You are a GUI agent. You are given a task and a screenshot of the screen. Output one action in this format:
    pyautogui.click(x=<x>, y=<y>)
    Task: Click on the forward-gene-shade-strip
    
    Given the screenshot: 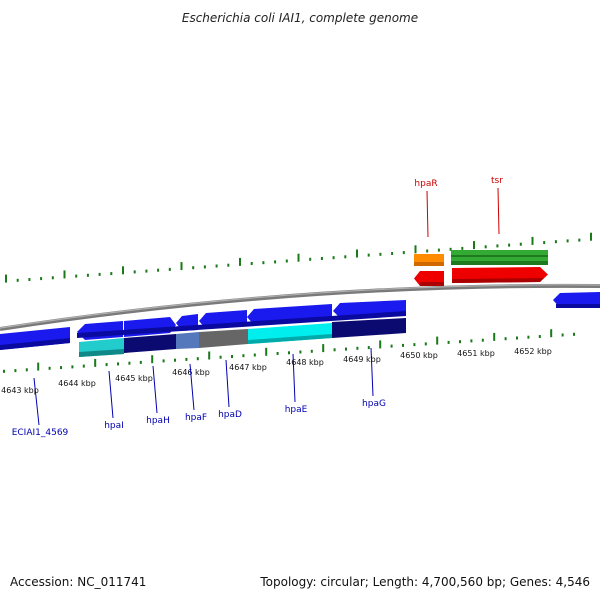 What is the action you would take?
    pyautogui.click(x=241, y=324)
    